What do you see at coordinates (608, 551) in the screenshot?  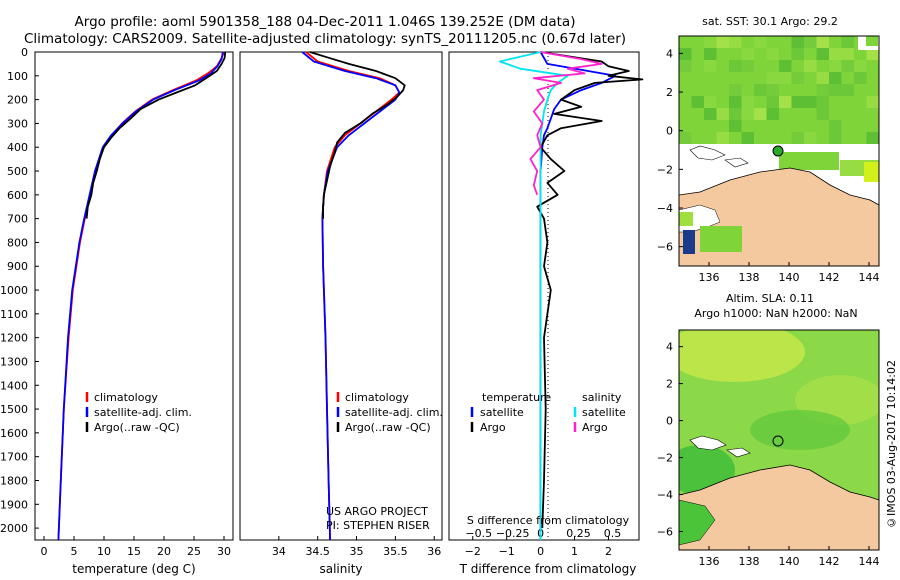 I see `x-tick-label: 2` at bounding box center [608, 551].